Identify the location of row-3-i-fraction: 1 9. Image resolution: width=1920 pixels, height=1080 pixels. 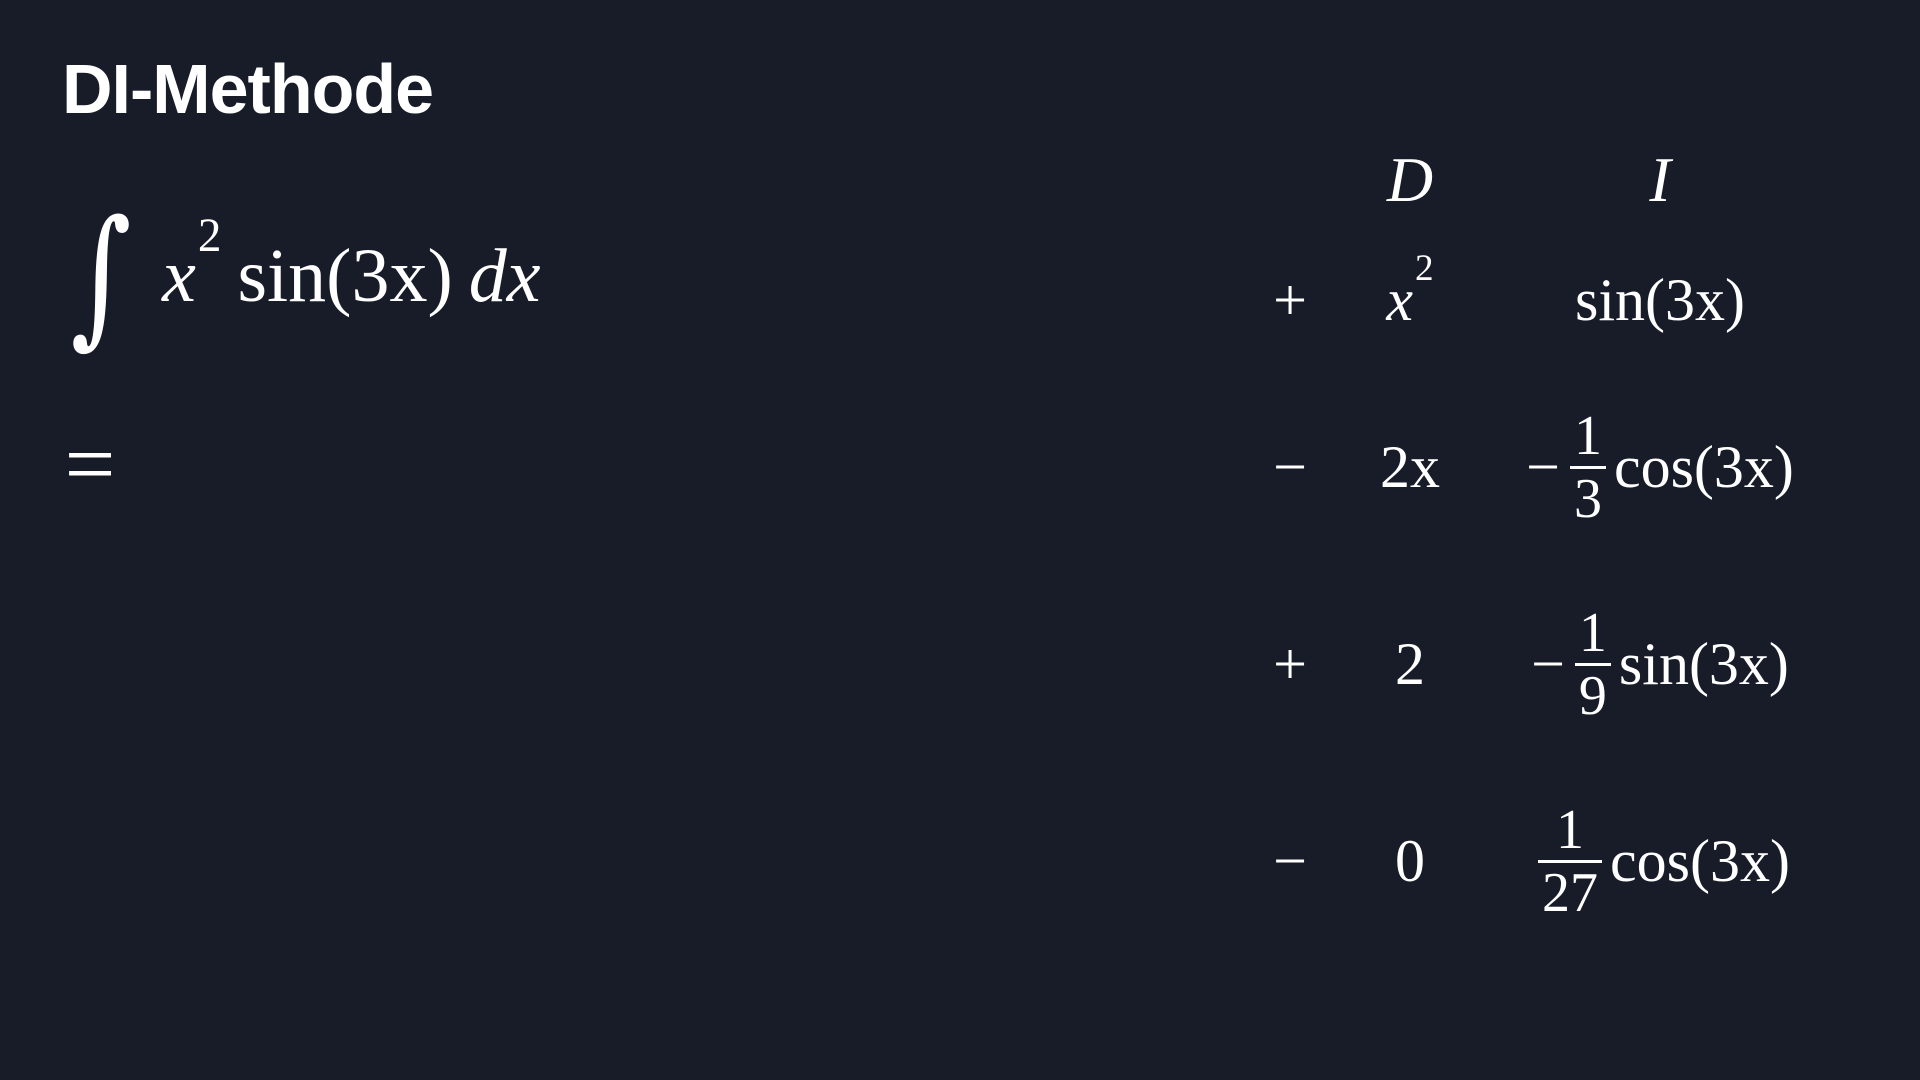
(1592, 662).